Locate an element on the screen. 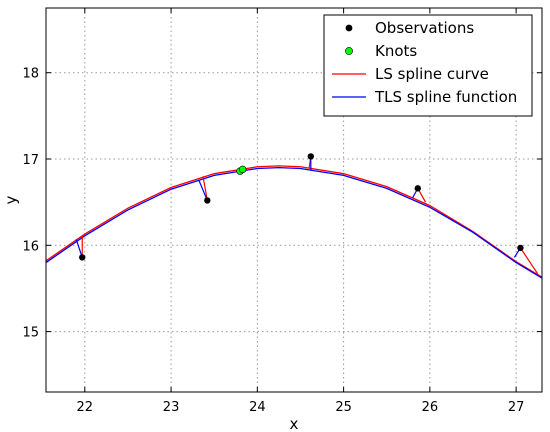  x-tick-label: 22 is located at coordinates (85, 407).